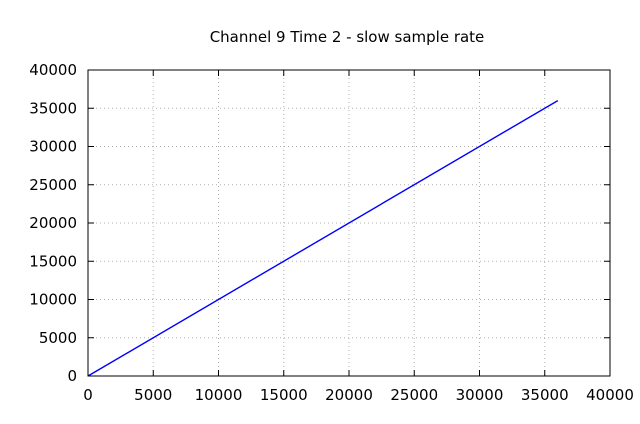 The image size is (640, 424). I want to click on x-tick-label: 35000, so click(545, 395).